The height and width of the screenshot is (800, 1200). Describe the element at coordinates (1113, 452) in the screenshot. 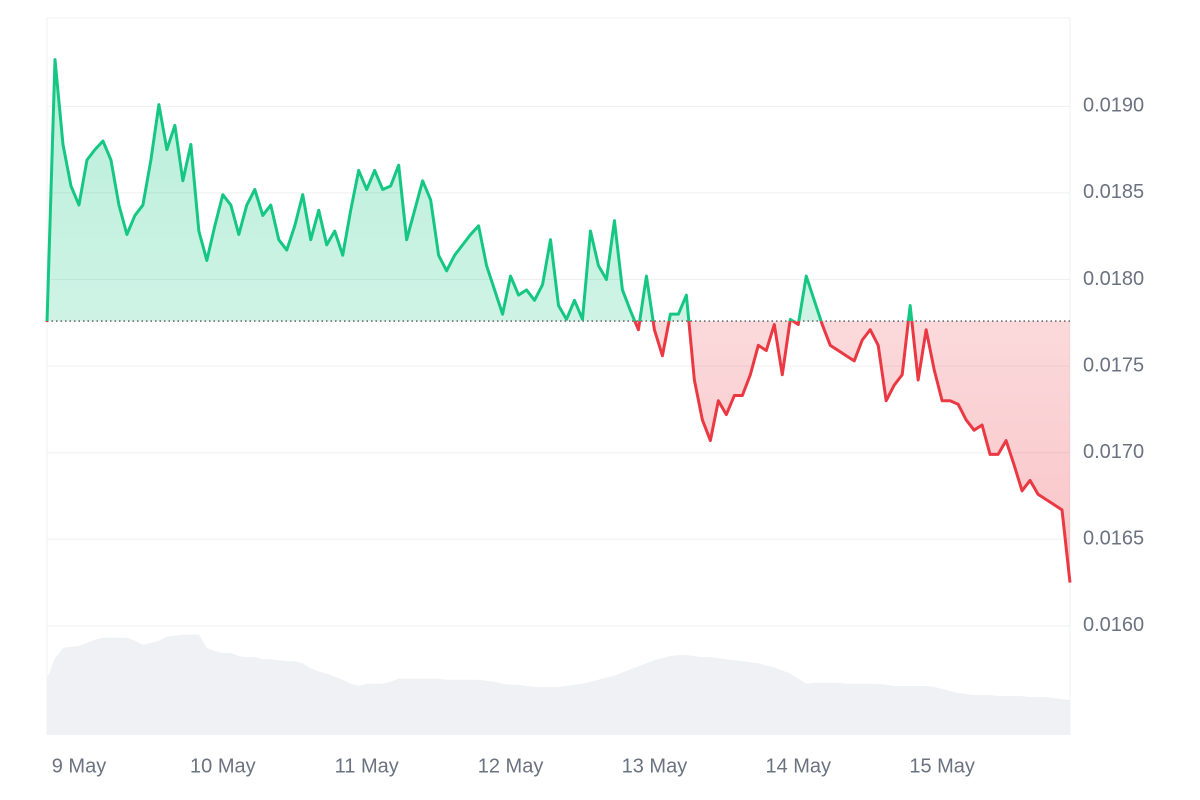

I see `y-tick-label: 0.0170` at that location.